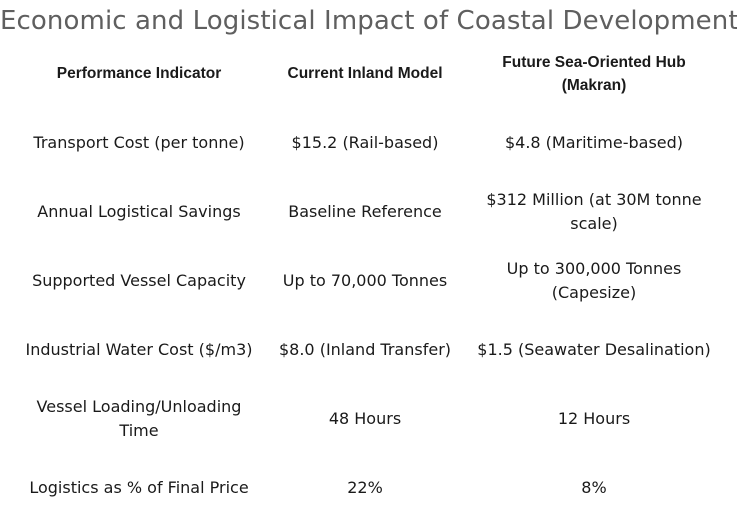 This screenshot has width=737, height=522. I want to click on future-hub-cell: $312 Million (at 30M tonne scale), so click(594, 211).